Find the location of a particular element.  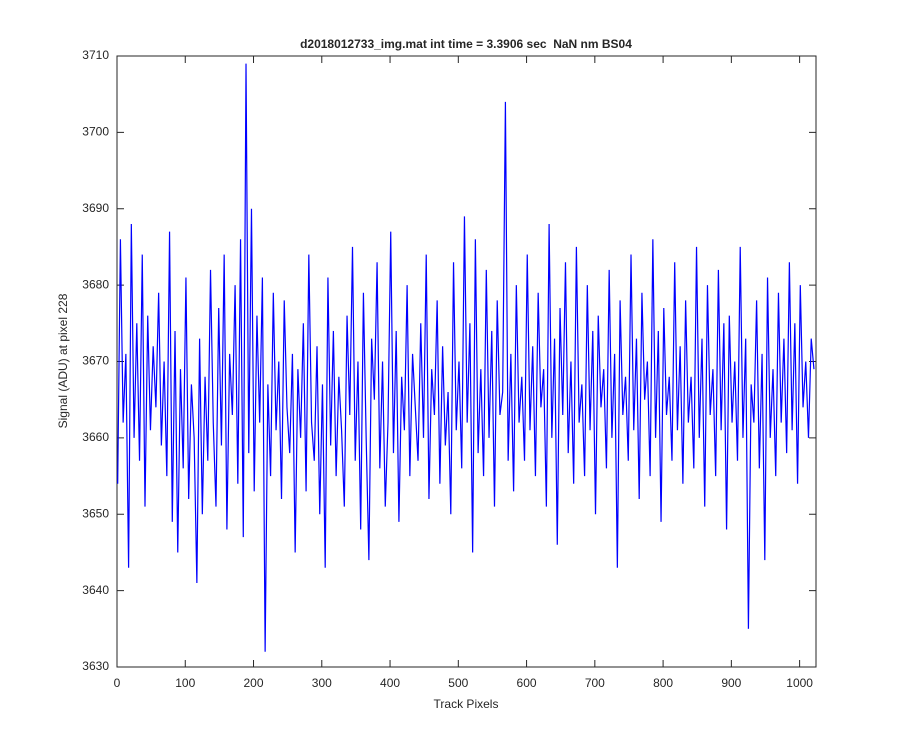

y-tick-label: 3650 is located at coordinates (95, 513).